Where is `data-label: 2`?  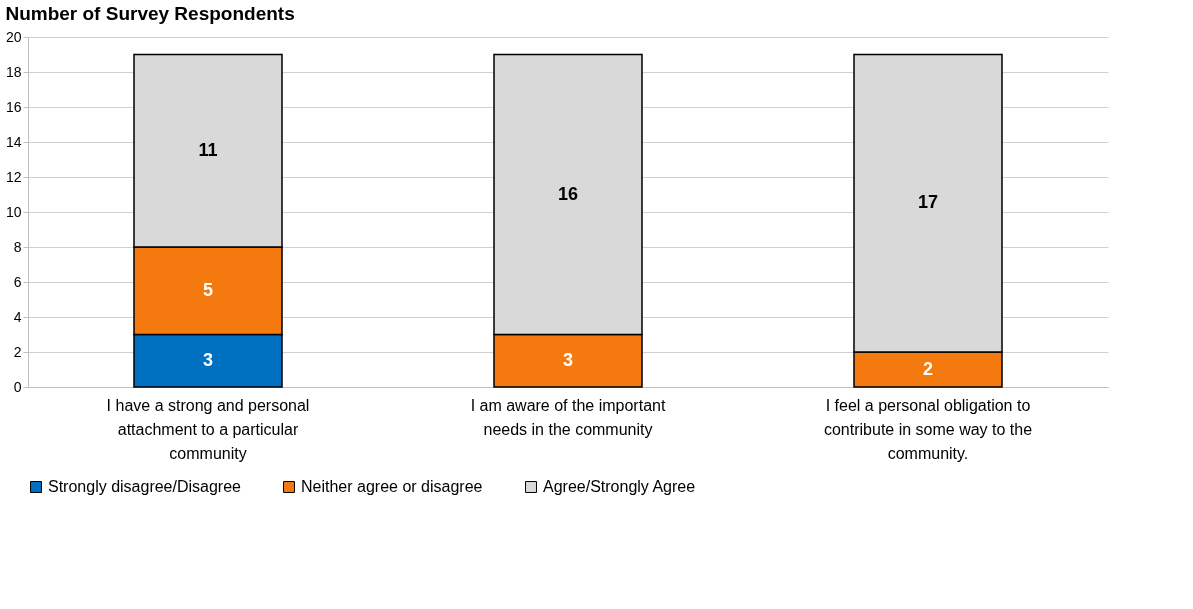
data-label: 2 is located at coordinates (928, 368).